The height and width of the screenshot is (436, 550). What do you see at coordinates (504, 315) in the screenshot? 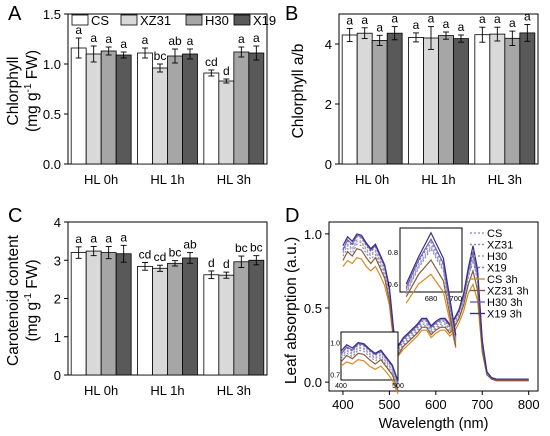
I see `legend-label: X19 3h` at bounding box center [504, 315].